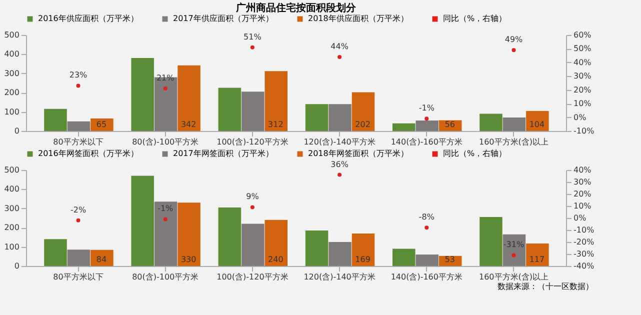 Image resolution: width=641 pixels, height=315 pixels. Describe the element at coordinates (362, 124) in the screenshot. I see `data-label: 202` at that location.